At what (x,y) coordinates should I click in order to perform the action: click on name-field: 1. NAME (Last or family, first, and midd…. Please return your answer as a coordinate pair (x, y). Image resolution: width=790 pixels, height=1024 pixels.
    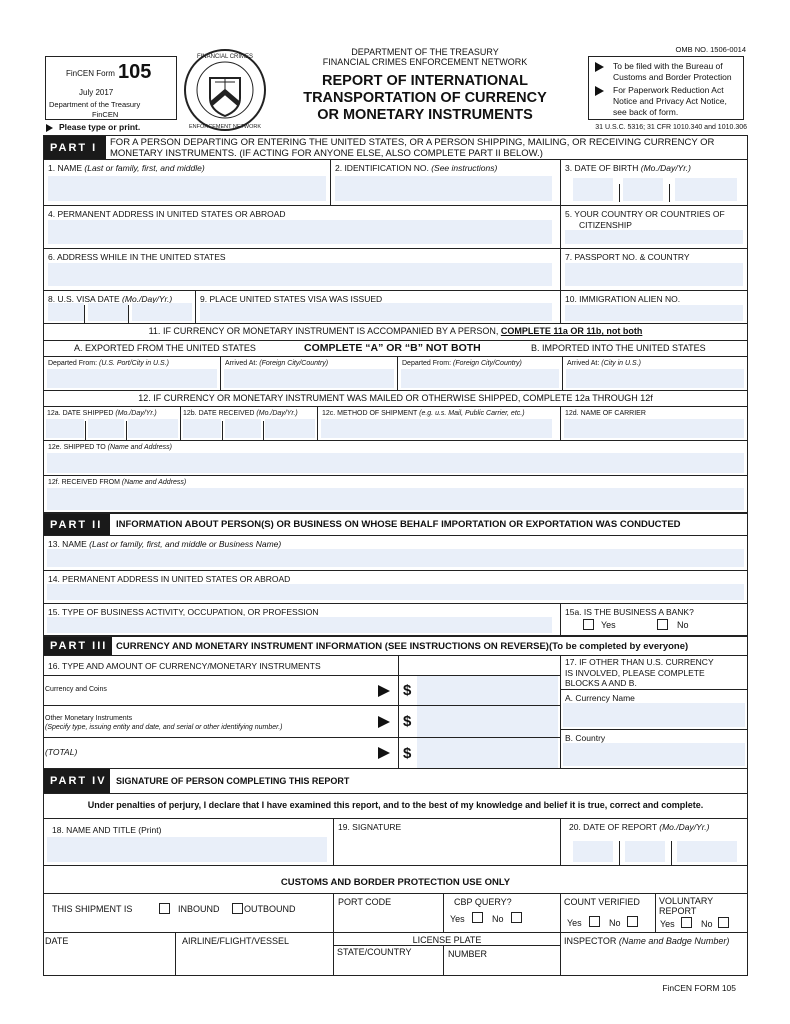
    Looking at the image, I should click on (187, 182).